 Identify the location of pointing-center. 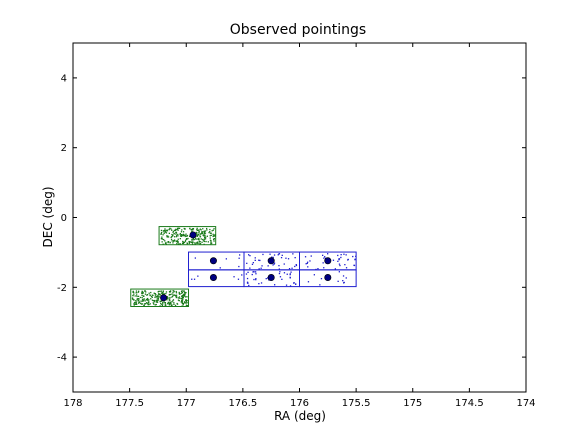
(271, 278).